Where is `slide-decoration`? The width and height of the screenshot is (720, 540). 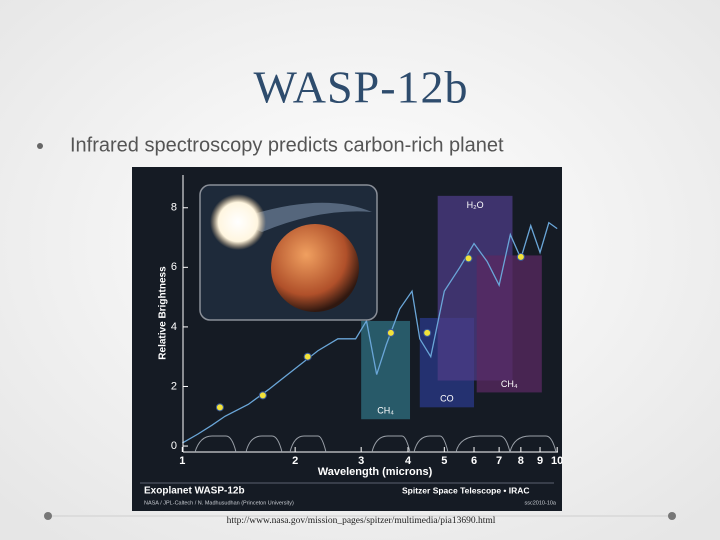
slide-decoration is located at coordinates (360, 516).